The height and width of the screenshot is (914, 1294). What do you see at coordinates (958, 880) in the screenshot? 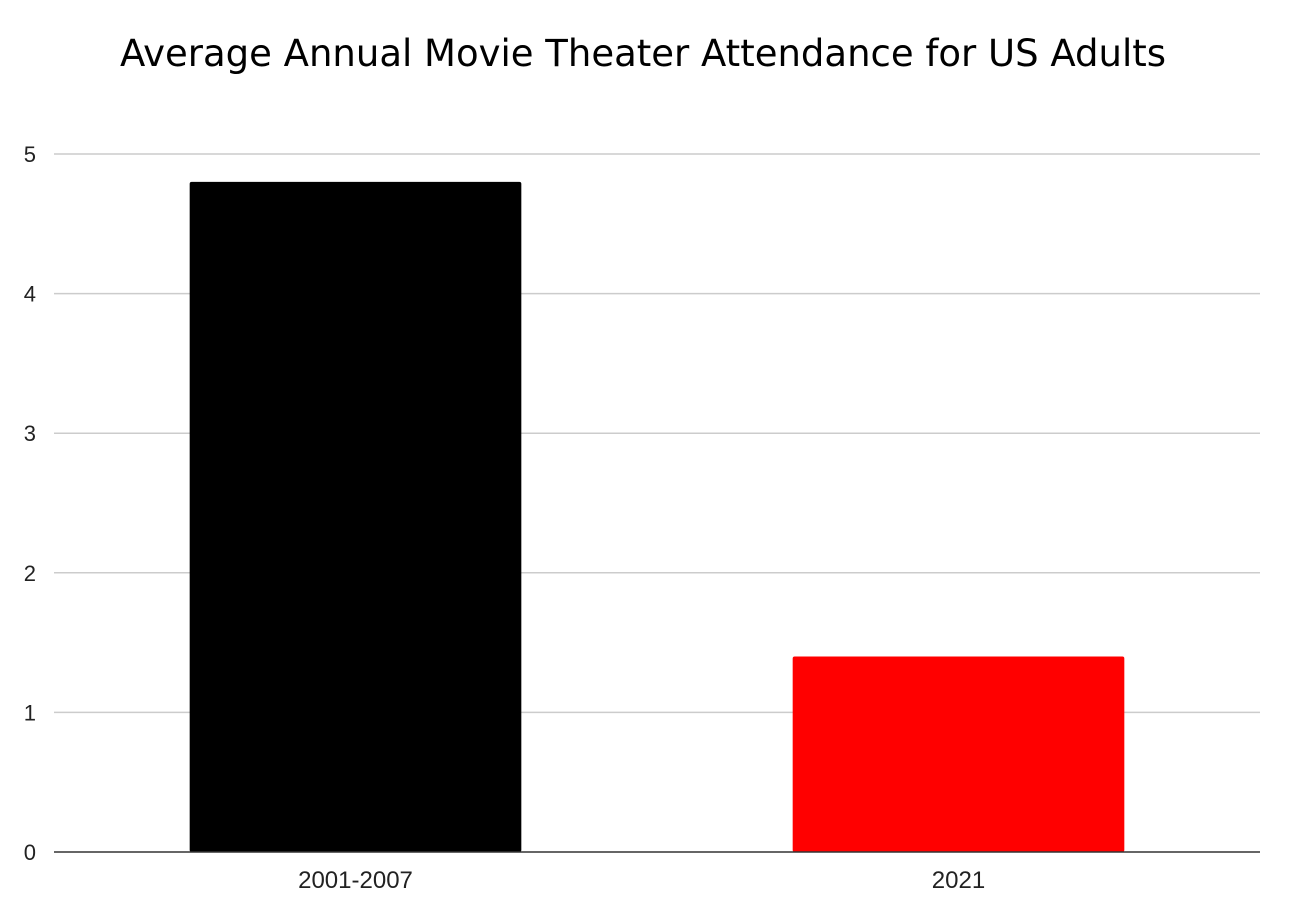
I see `x-category-label: 2021` at bounding box center [958, 880].